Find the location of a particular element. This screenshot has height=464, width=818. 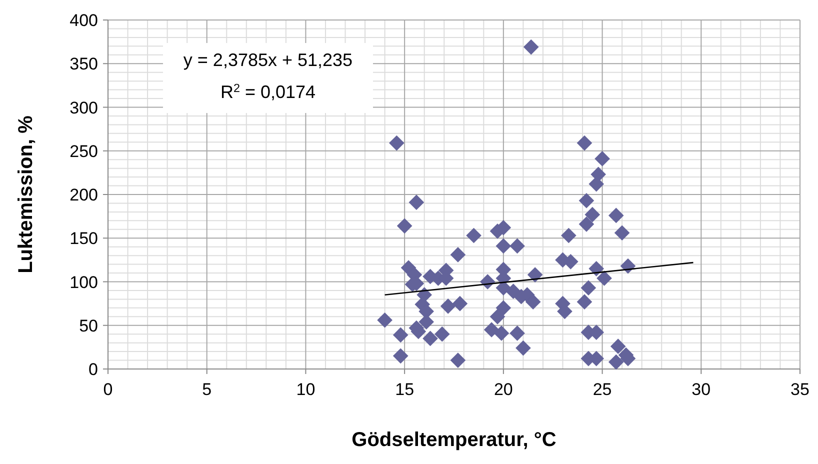

y-tick-label: 0 is located at coordinates (93, 369).